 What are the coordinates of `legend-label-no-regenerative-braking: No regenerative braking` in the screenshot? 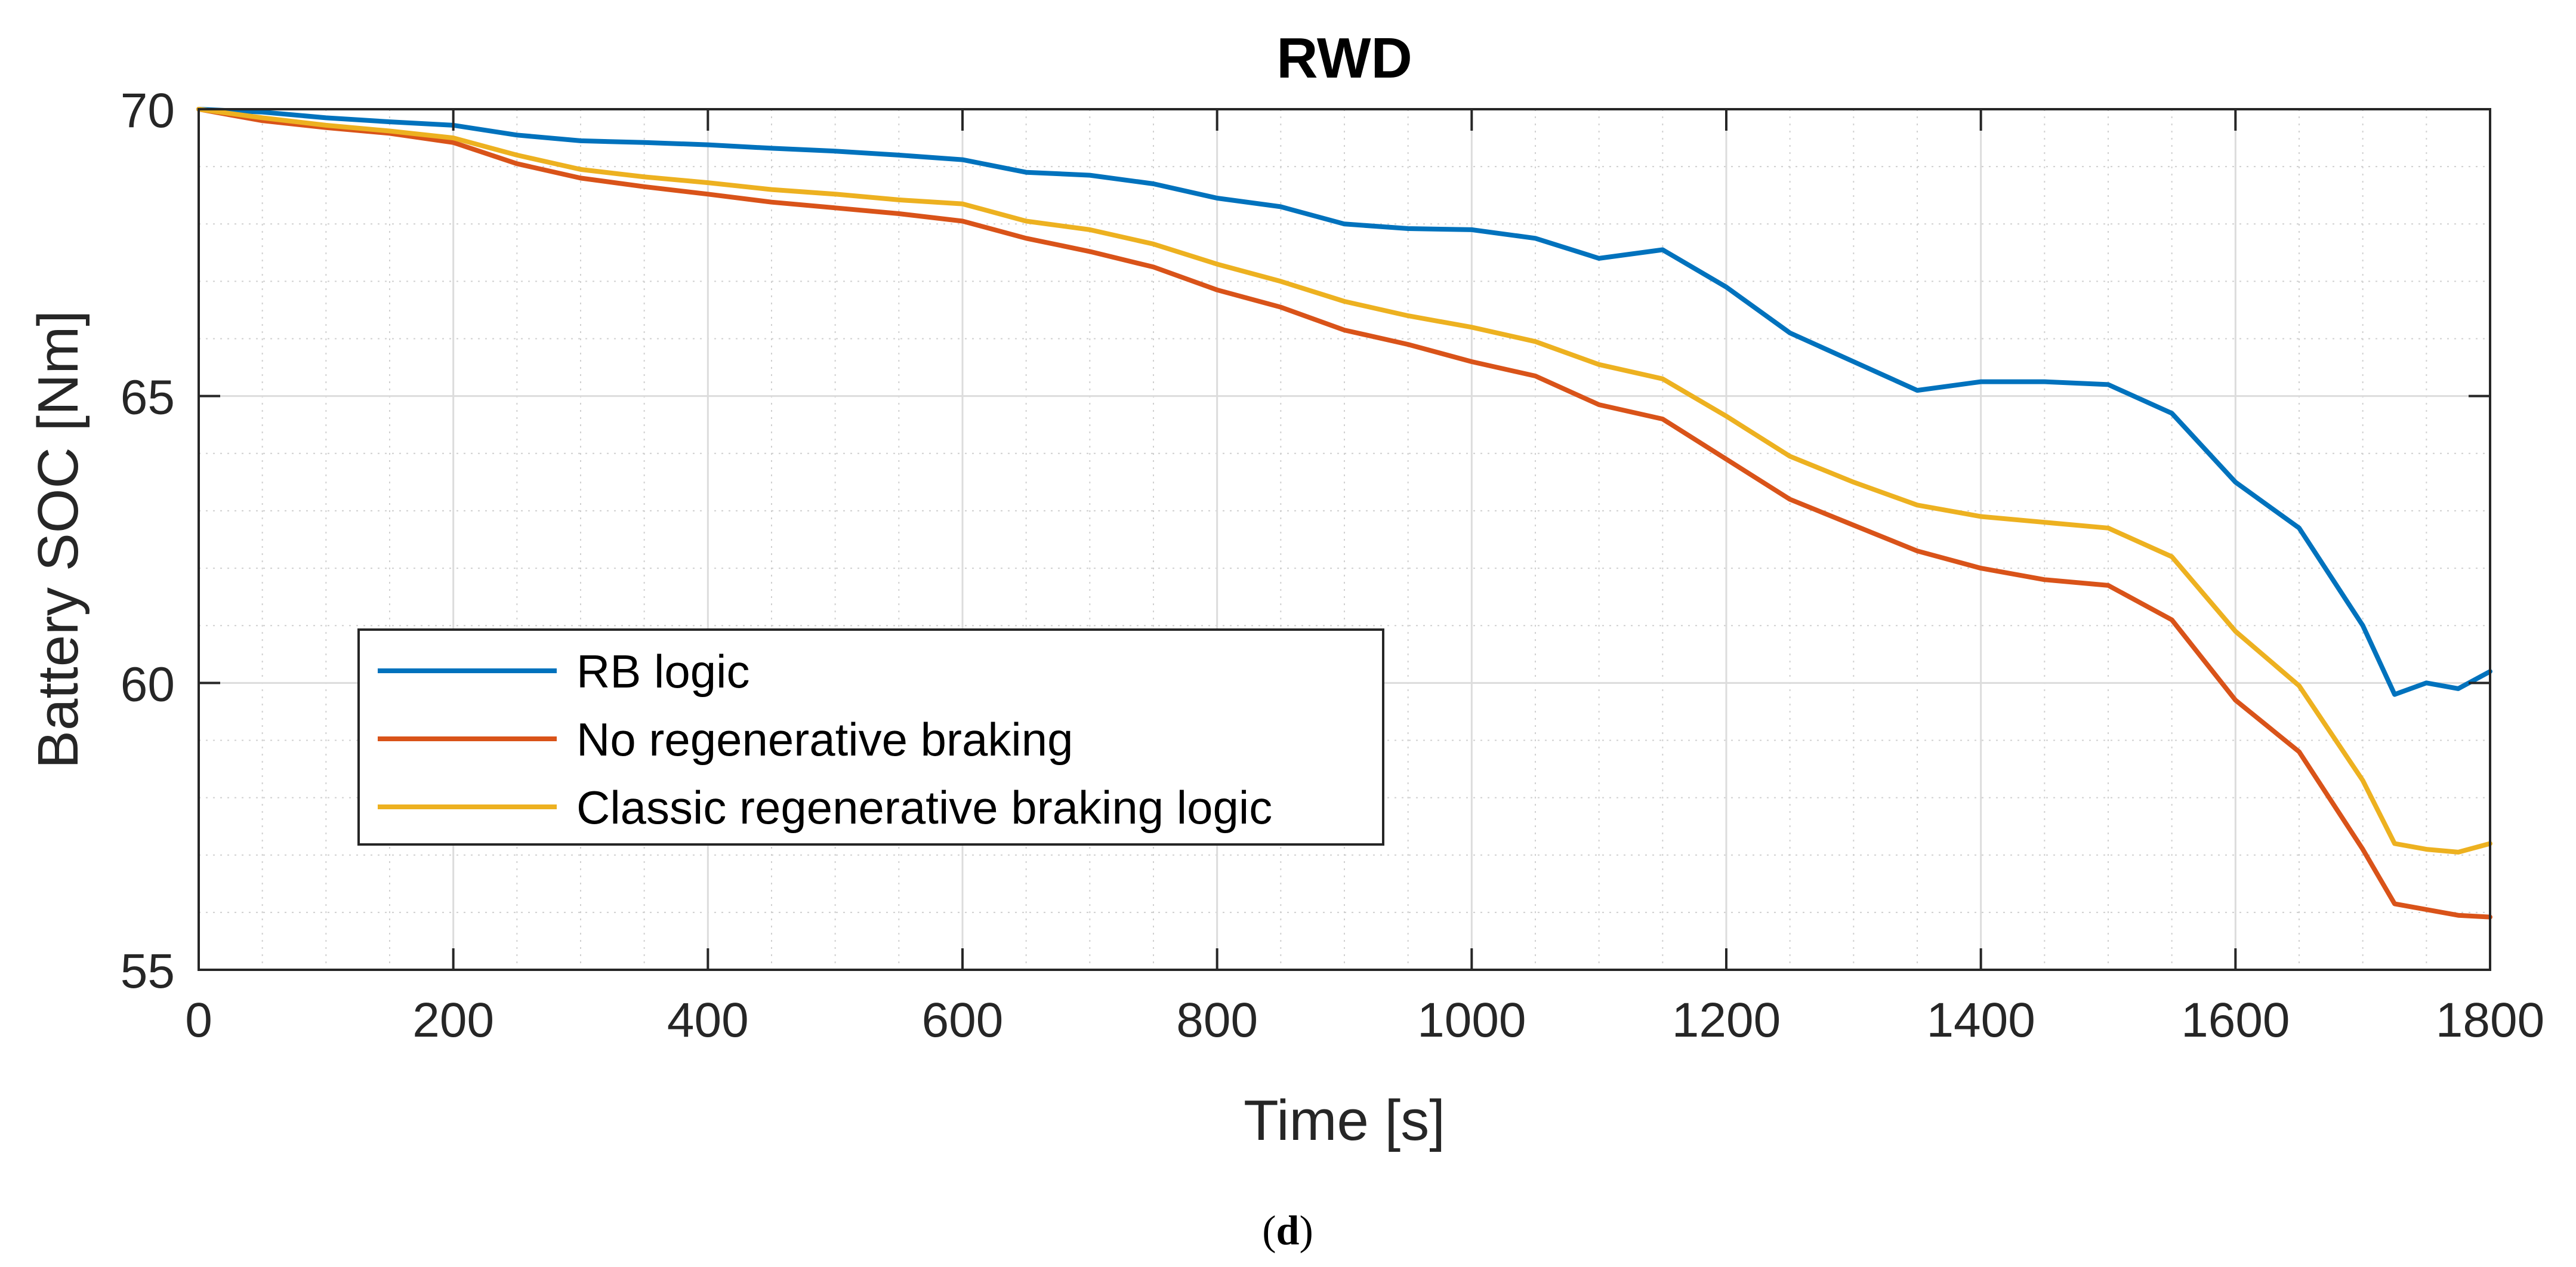 It's located at (825, 739).